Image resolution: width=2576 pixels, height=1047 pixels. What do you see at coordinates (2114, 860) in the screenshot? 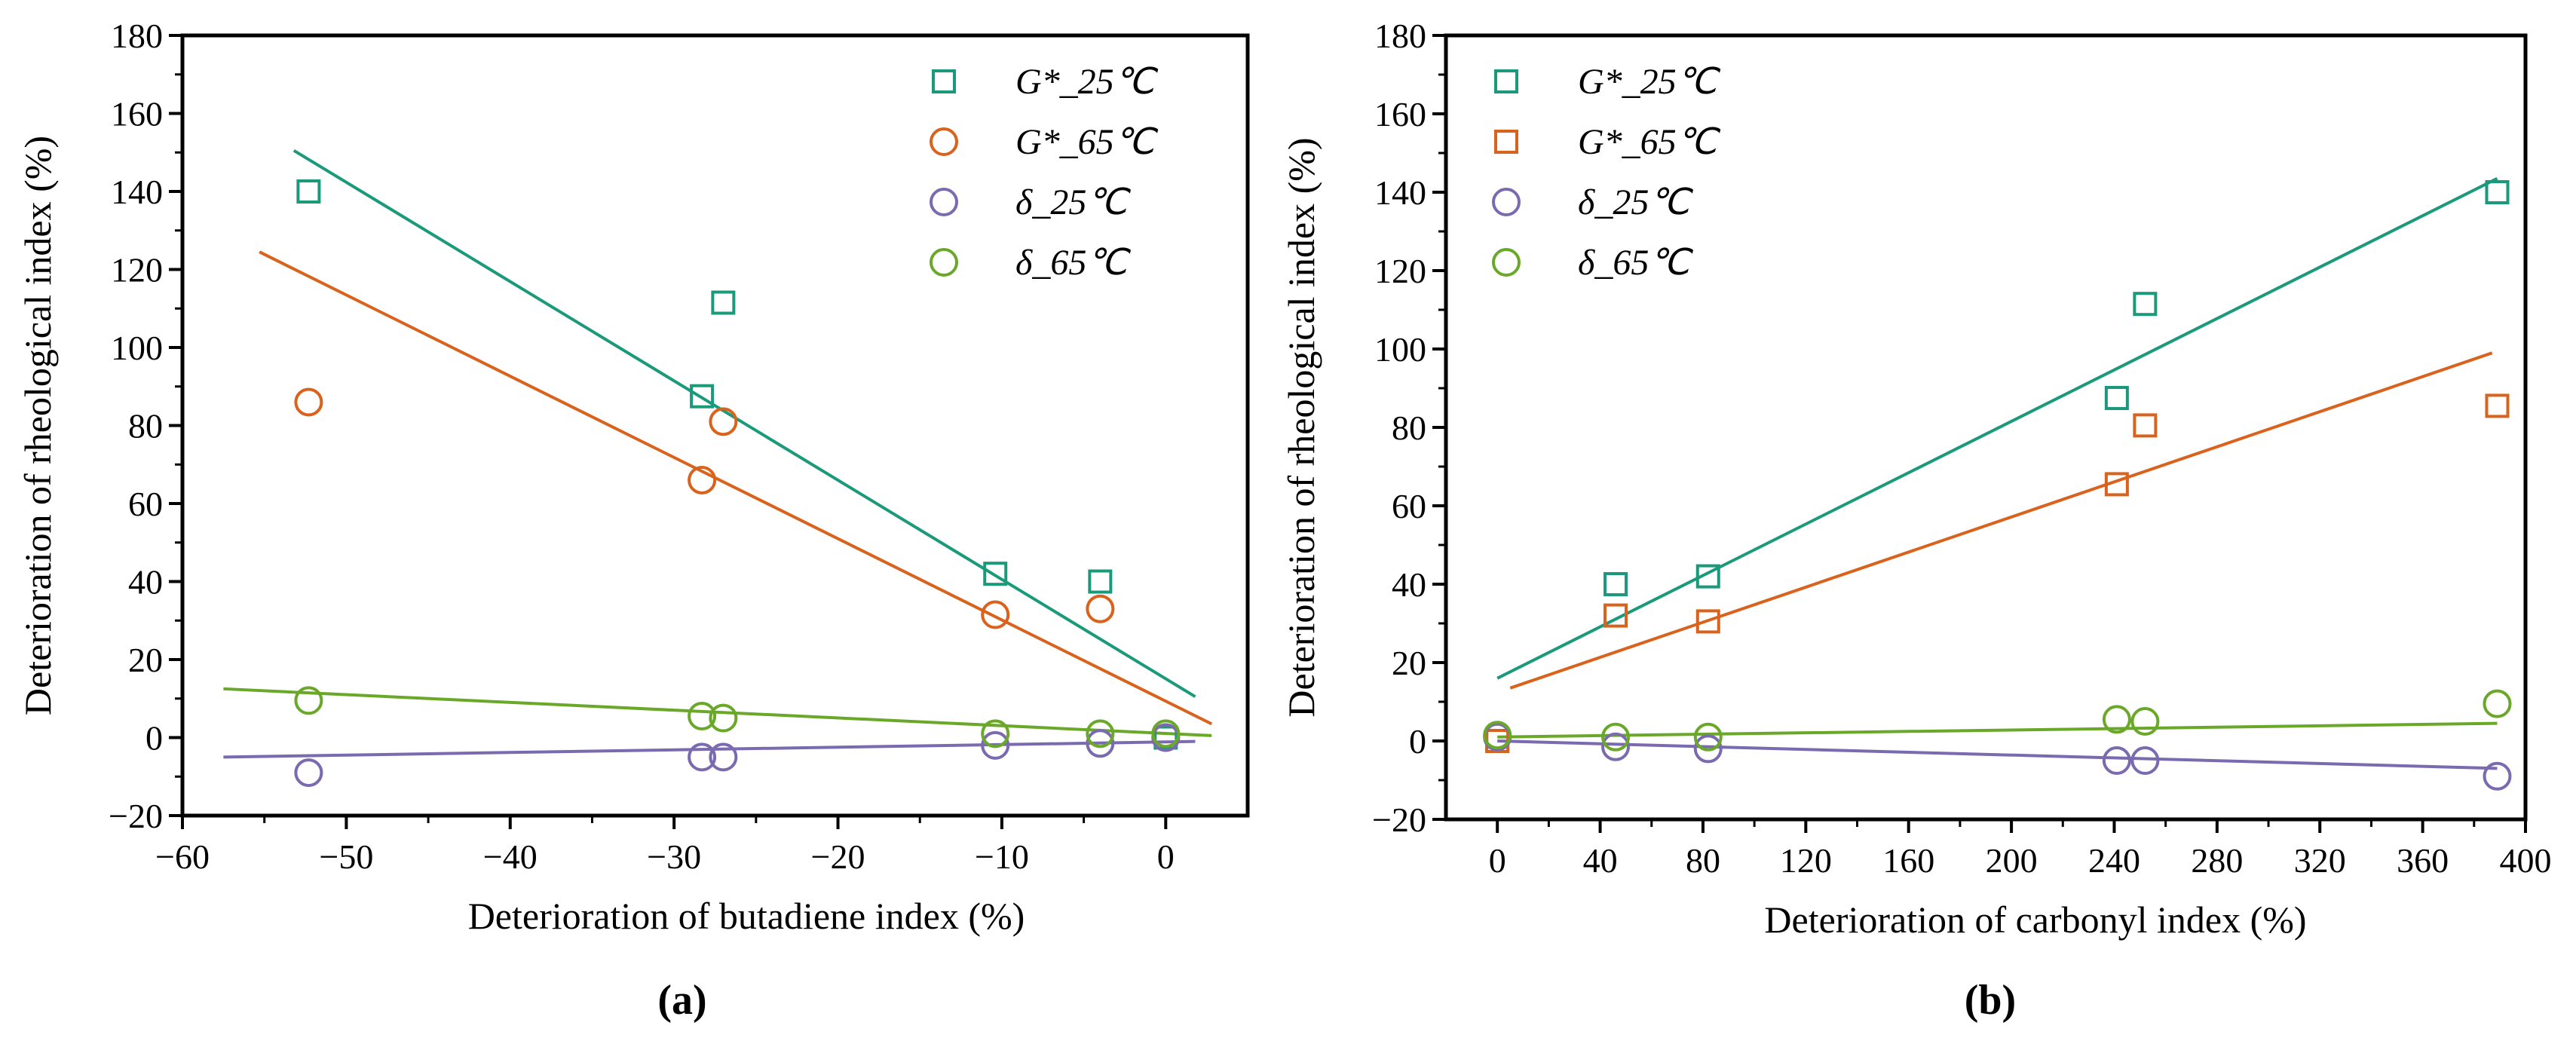
I see `x-tick-label: 240` at bounding box center [2114, 860].